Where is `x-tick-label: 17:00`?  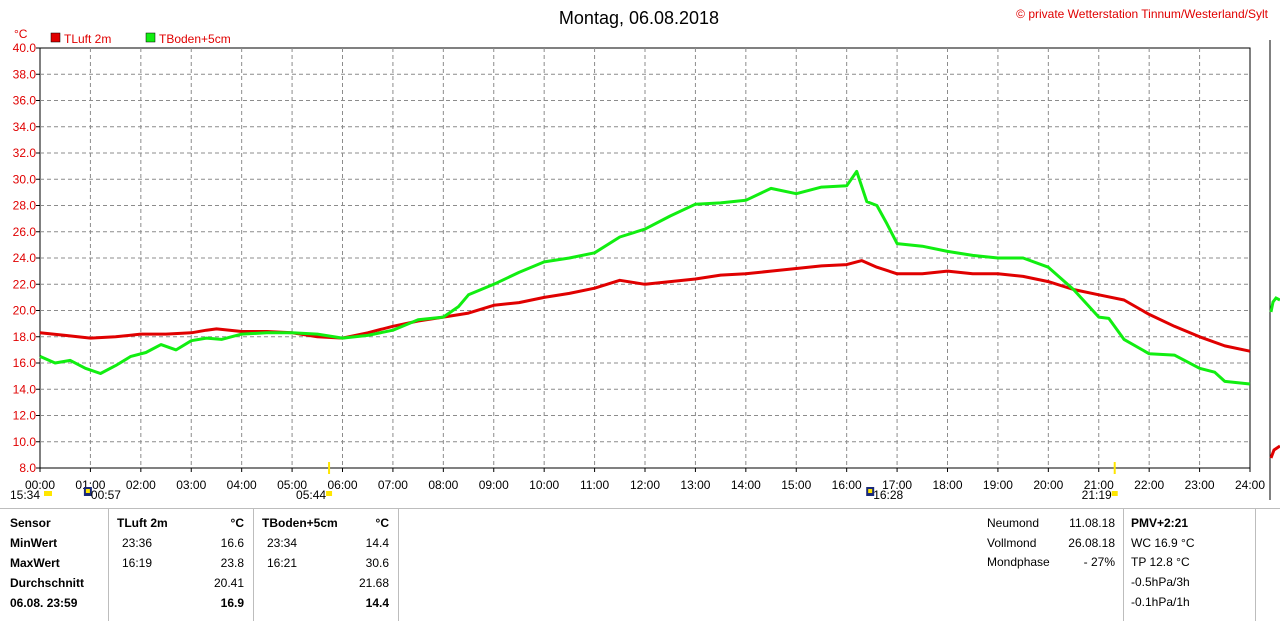
x-tick-label: 17:00 is located at coordinates (897, 485).